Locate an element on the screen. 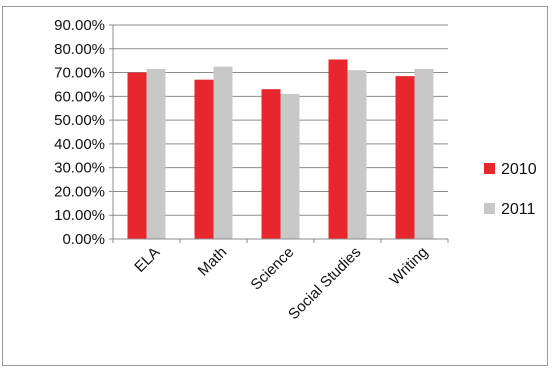  bar-2011-math is located at coordinates (223, 152).